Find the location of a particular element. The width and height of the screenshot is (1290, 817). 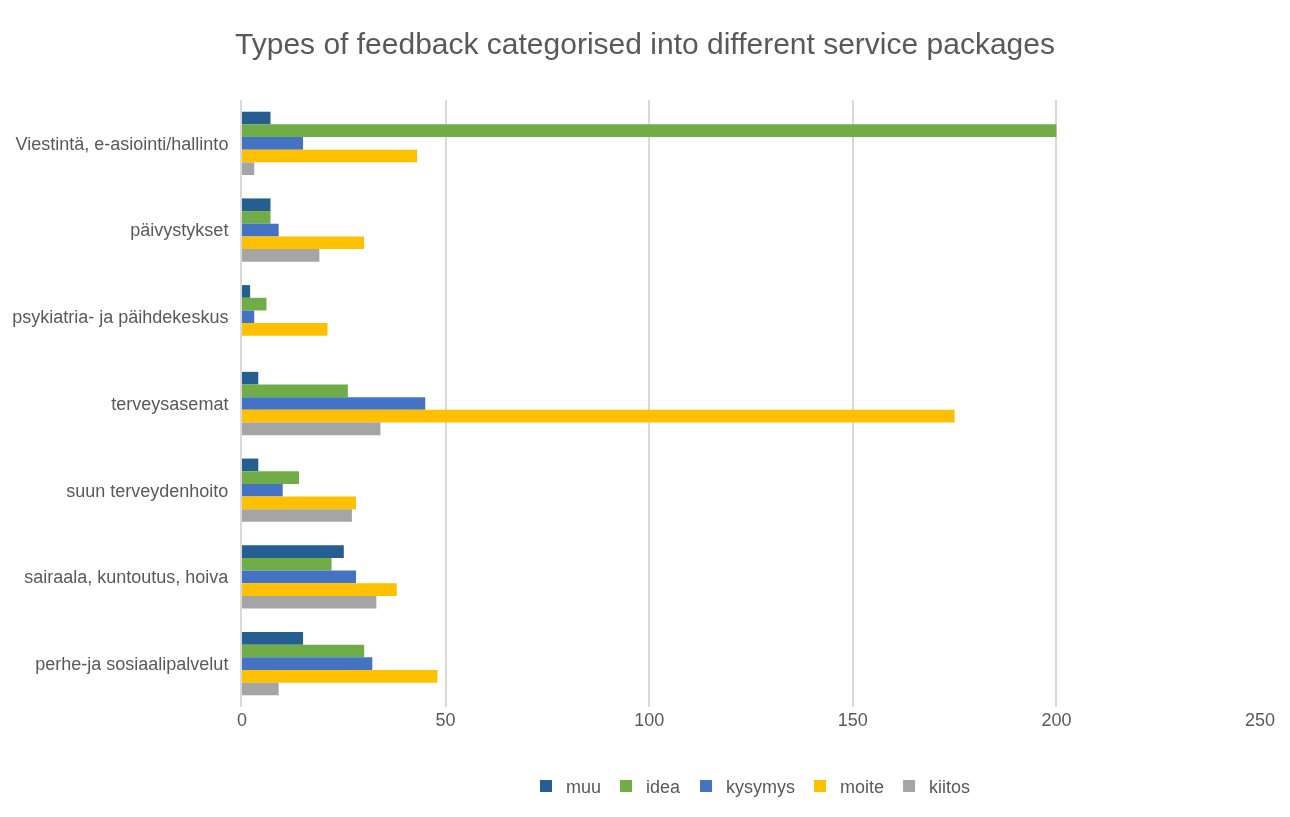

y-tick-label: päivystykset is located at coordinates (179, 230).